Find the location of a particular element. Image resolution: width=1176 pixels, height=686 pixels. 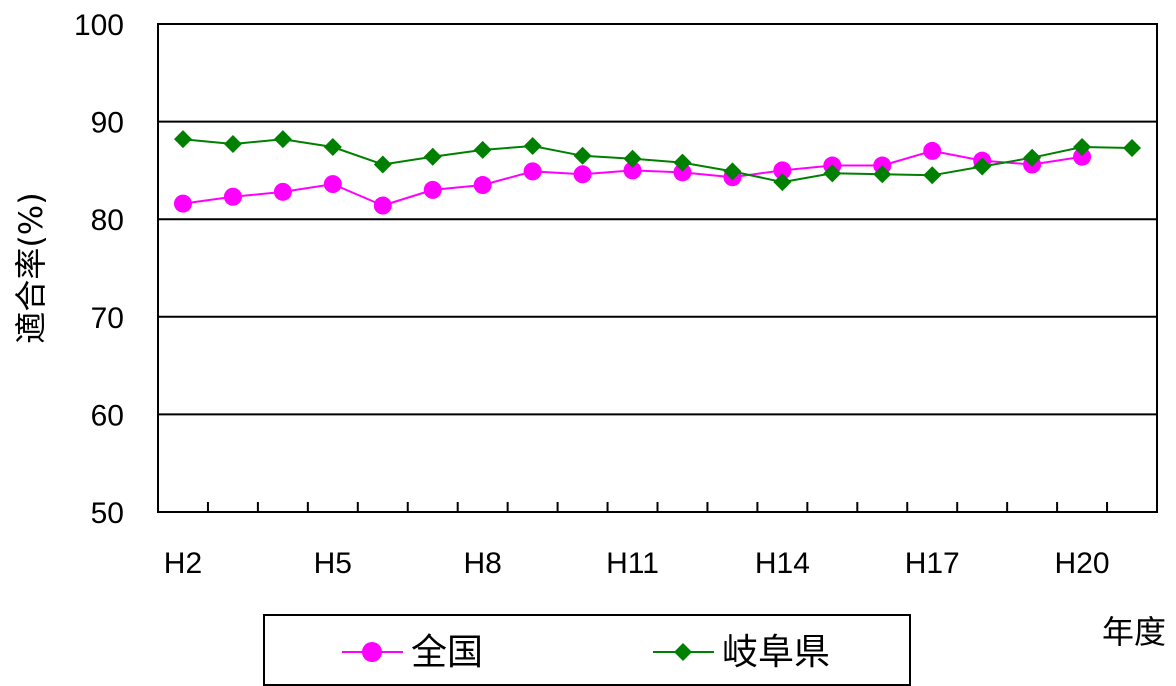

x-axis-ticks: H2 H5 H8 H11 H14 H17 H20 is located at coordinates (637, 541).